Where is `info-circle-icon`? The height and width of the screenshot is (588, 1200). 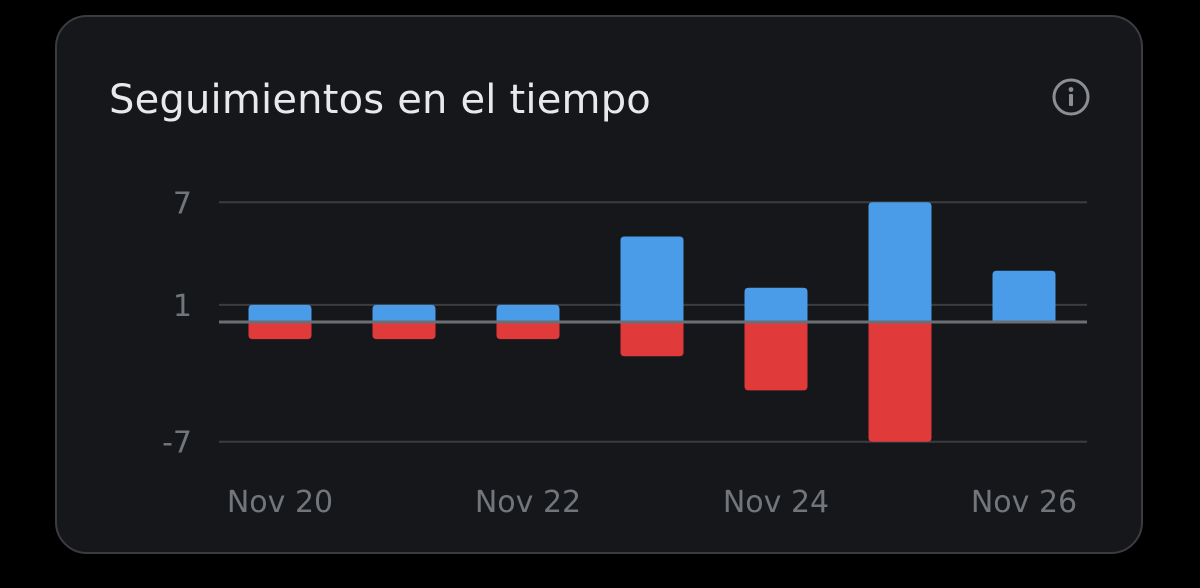 info-circle-icon is located at coordinates (1071, 97).